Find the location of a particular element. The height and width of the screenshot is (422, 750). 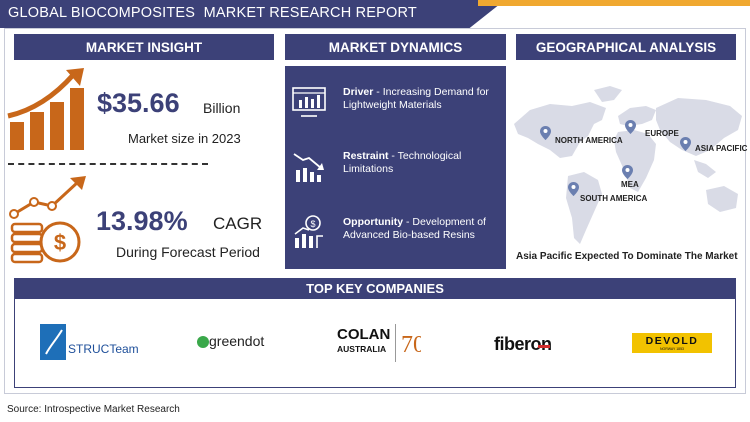

europe-label: EUROPE is located at coordinates (662, 133).